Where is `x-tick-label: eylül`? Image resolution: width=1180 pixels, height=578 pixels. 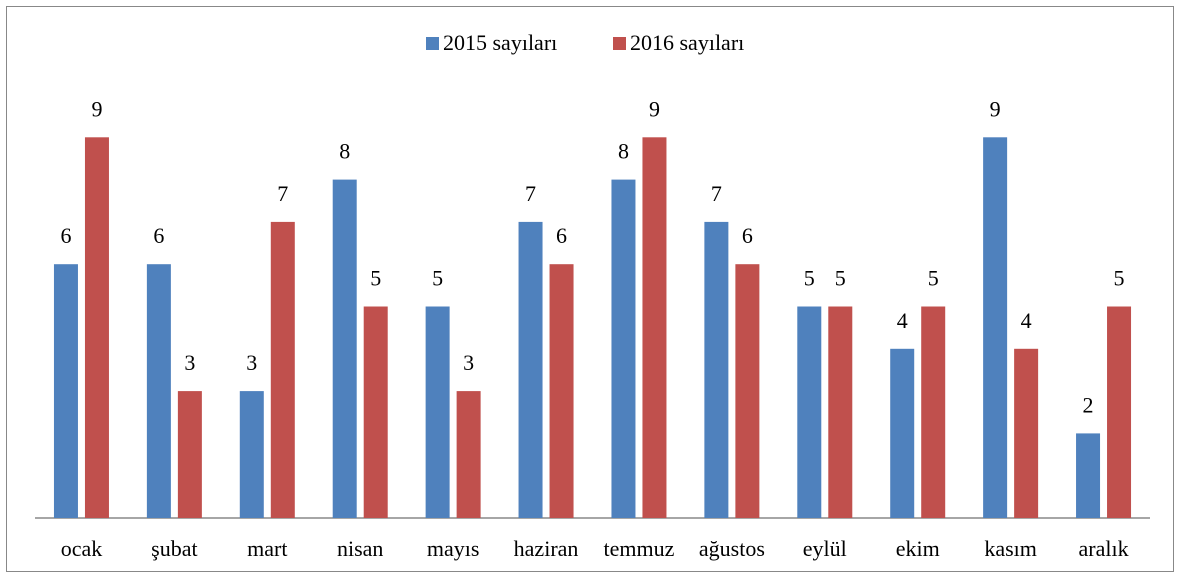 x-tick-label: eylül is located at coordinates (825, 548).